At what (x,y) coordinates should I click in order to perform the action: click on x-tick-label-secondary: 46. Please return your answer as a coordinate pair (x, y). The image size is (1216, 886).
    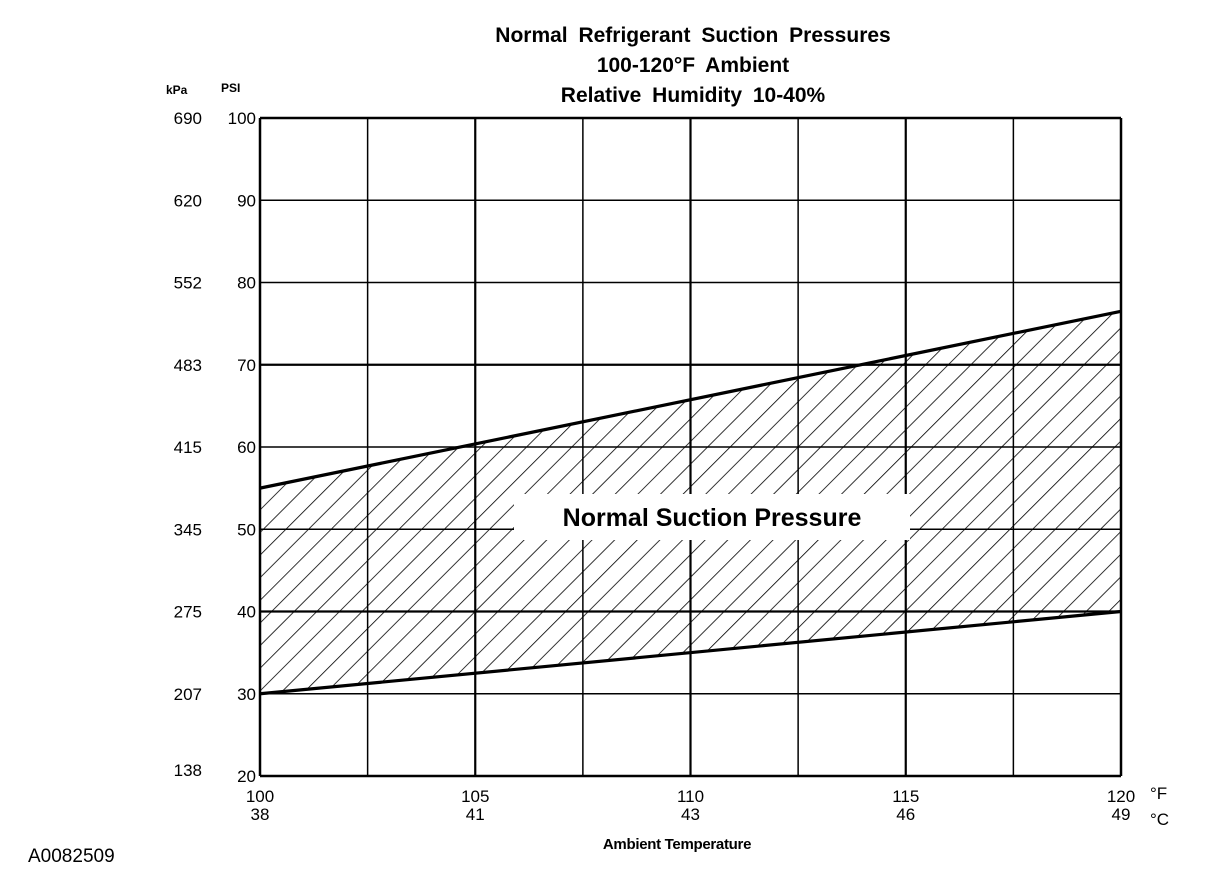
    Looking at the image, I should click on (905, 814).